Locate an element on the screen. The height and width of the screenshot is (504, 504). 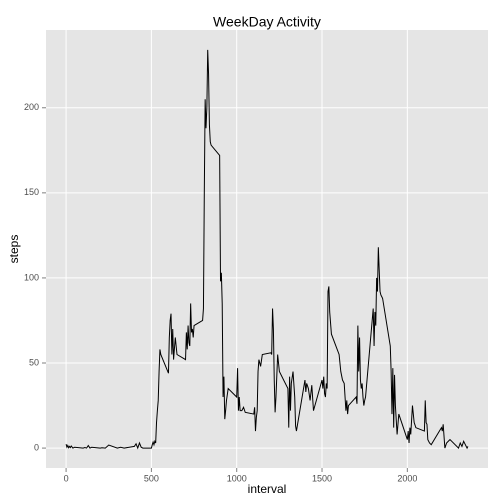
x-tick-label: 500 is located at coordinates (151, 478).